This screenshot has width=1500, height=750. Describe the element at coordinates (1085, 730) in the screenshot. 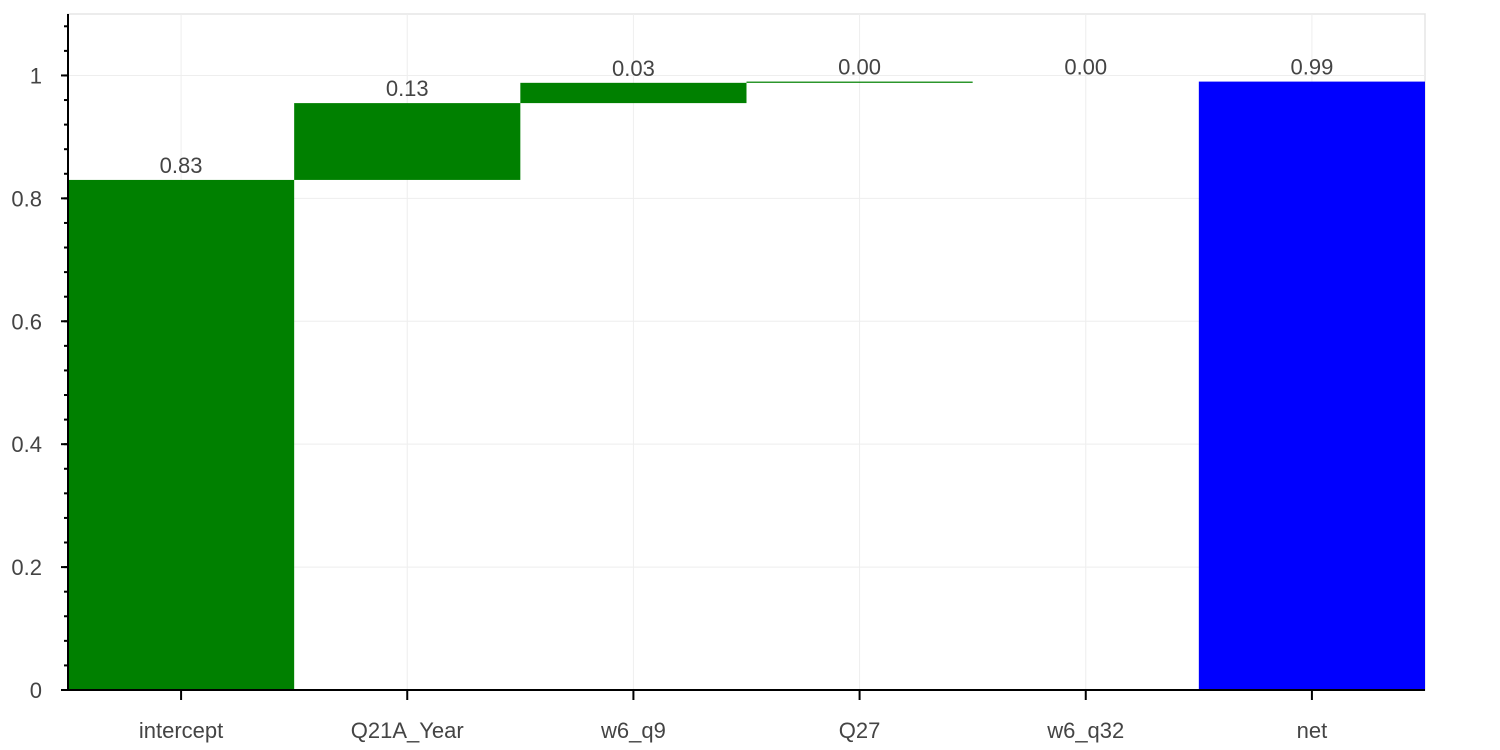

I see `x-tick-label: w6_q32` at that location.